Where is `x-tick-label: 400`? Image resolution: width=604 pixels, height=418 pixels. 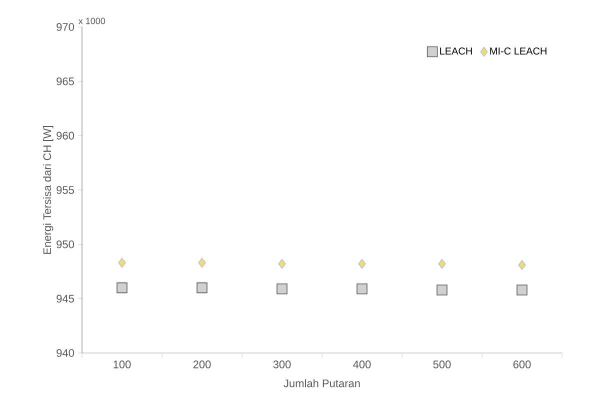 x-tick-label: 400 is located at coordinates (362, 364).